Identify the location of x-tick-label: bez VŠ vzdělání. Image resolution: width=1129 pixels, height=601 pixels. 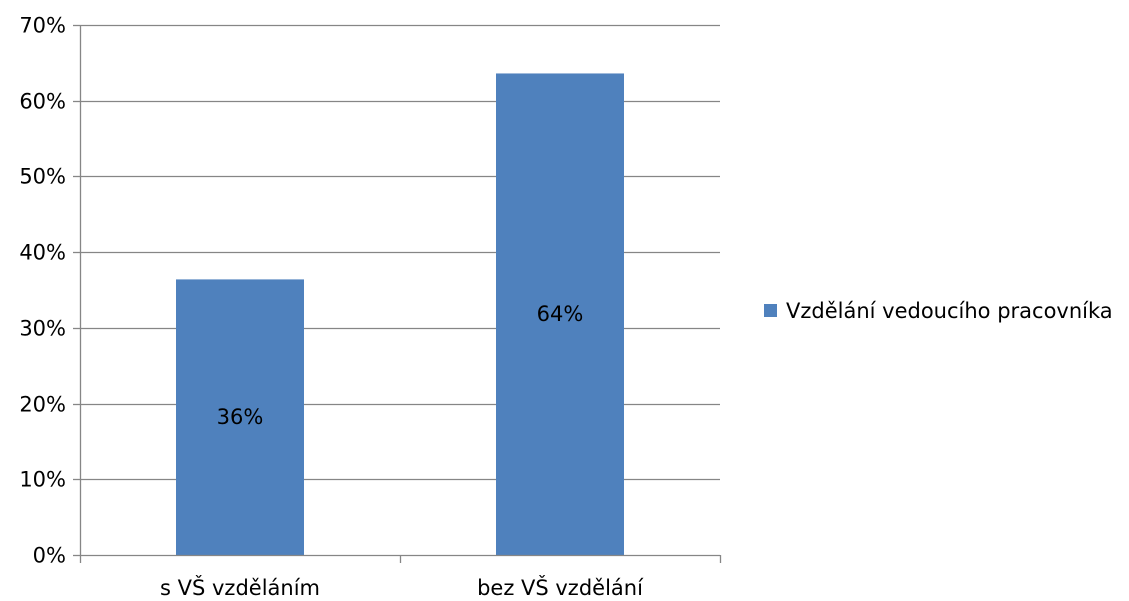
(560, 587).